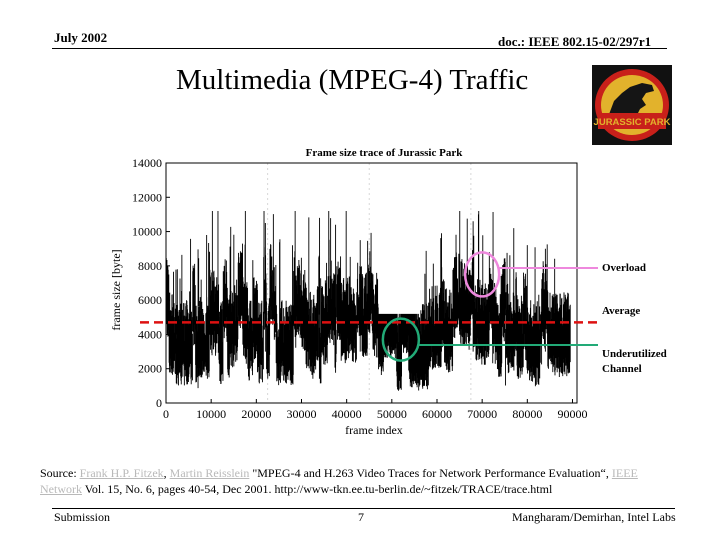 The image size is (720, 540). I want to click on footer-authors: Mangharam/Demirhan, Intel Labs, so click(594, 517).